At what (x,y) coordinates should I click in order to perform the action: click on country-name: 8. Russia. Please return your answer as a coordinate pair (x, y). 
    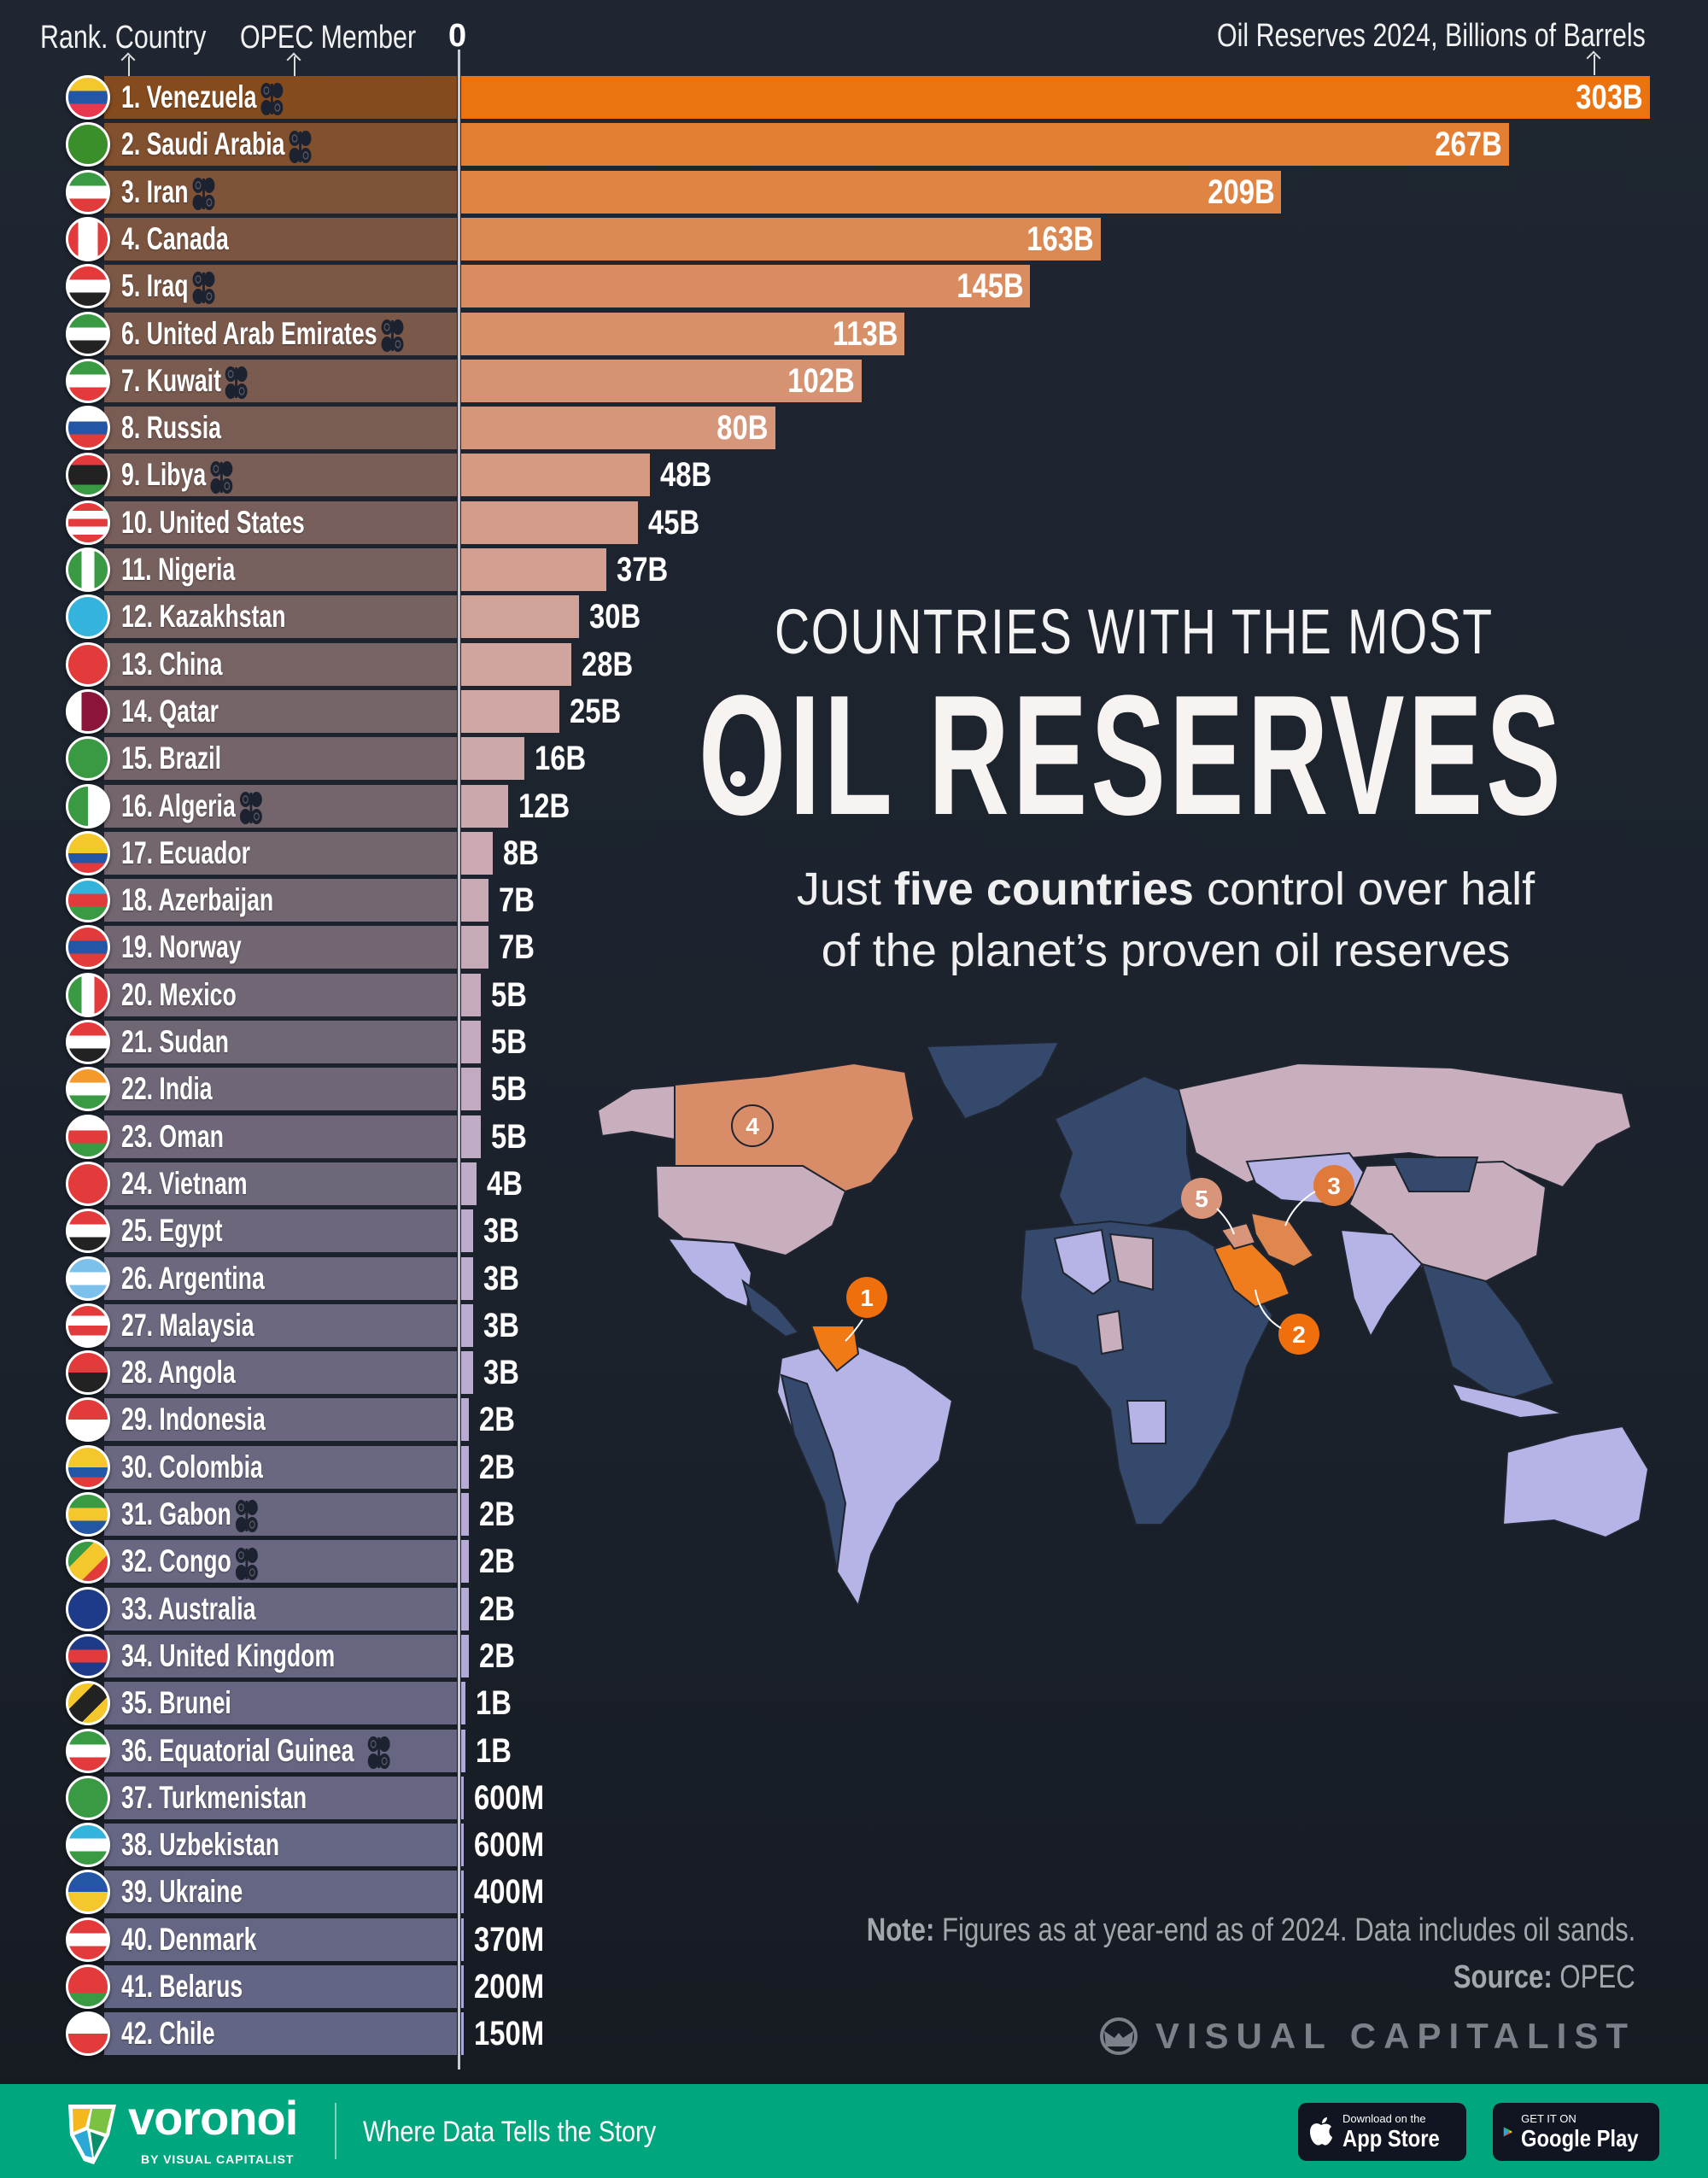
    Looking at the image, I should click on (171, 428).